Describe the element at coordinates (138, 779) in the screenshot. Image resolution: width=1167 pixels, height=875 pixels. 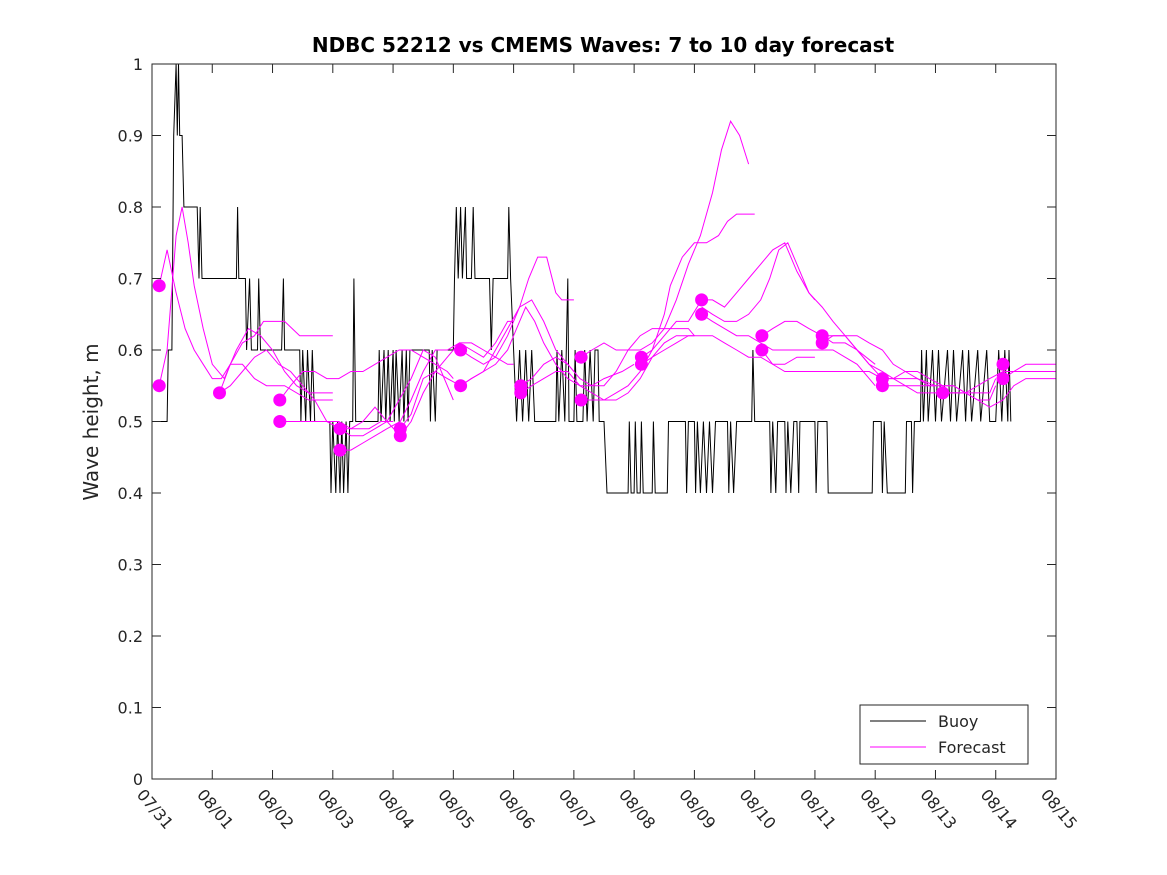
I see `y-tick-label: 0` at that location.